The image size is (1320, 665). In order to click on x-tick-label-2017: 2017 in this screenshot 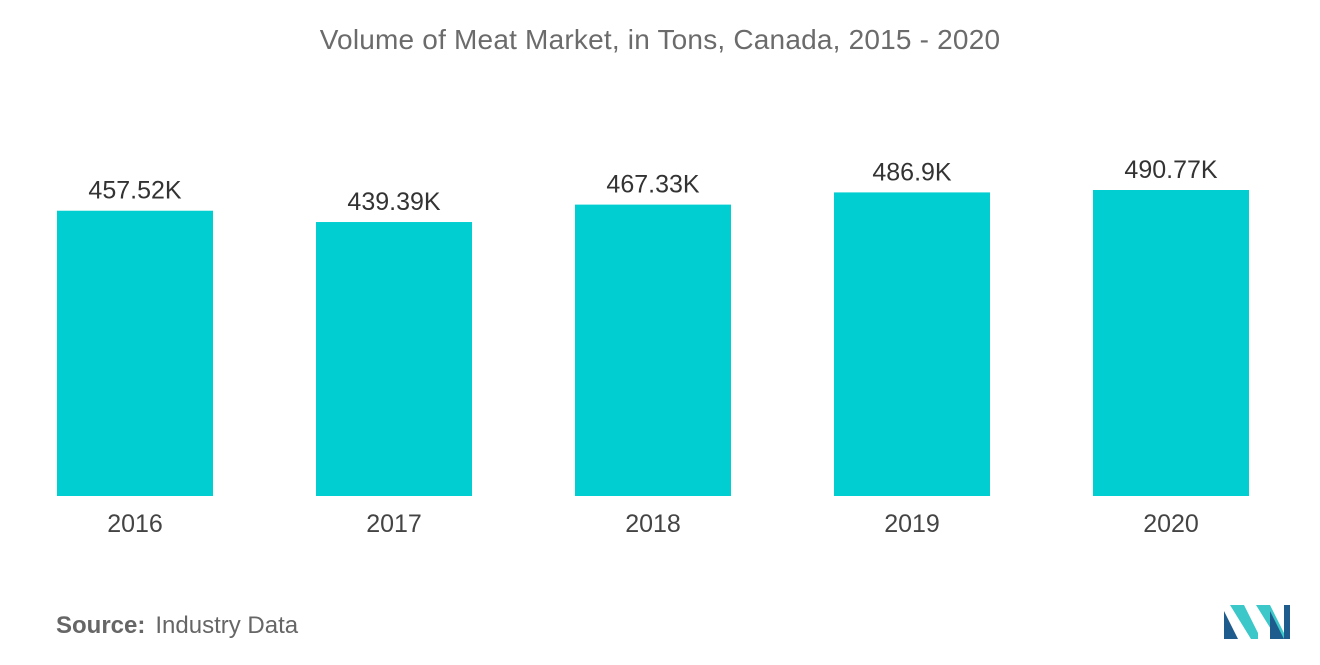, I will do `click(394, 524)`.